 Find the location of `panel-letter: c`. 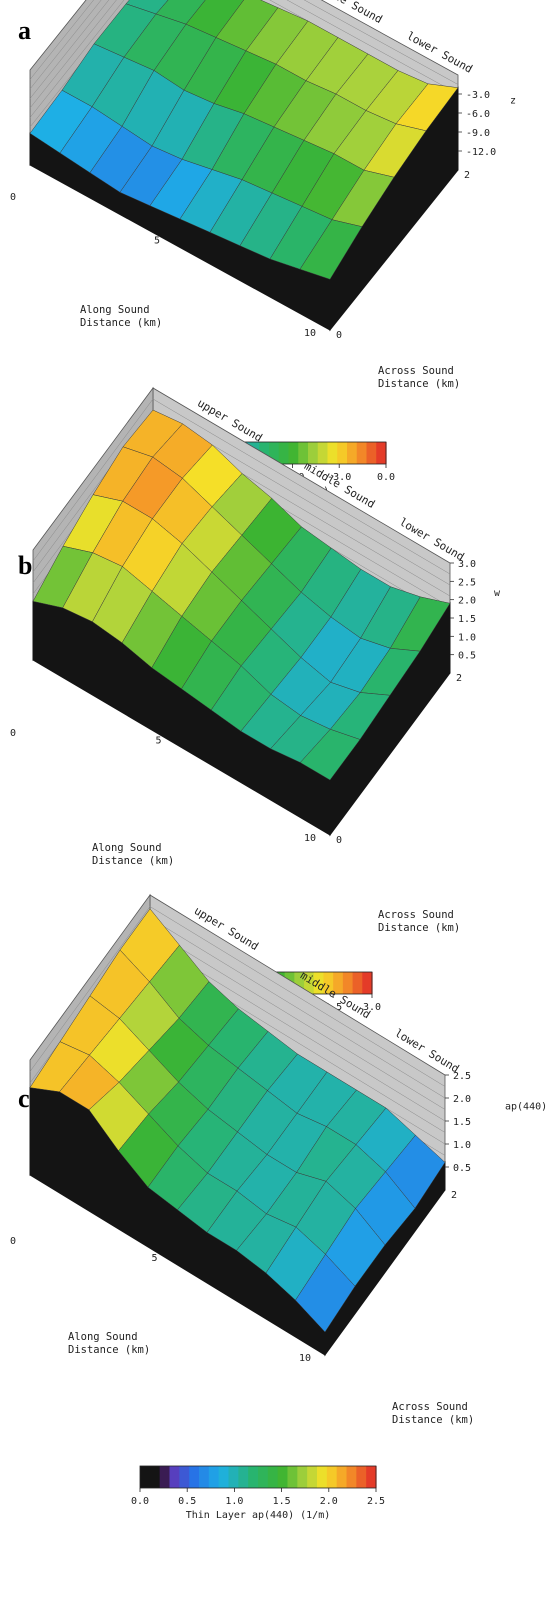

panel-letter: c is located at coordinates (24, 1098).